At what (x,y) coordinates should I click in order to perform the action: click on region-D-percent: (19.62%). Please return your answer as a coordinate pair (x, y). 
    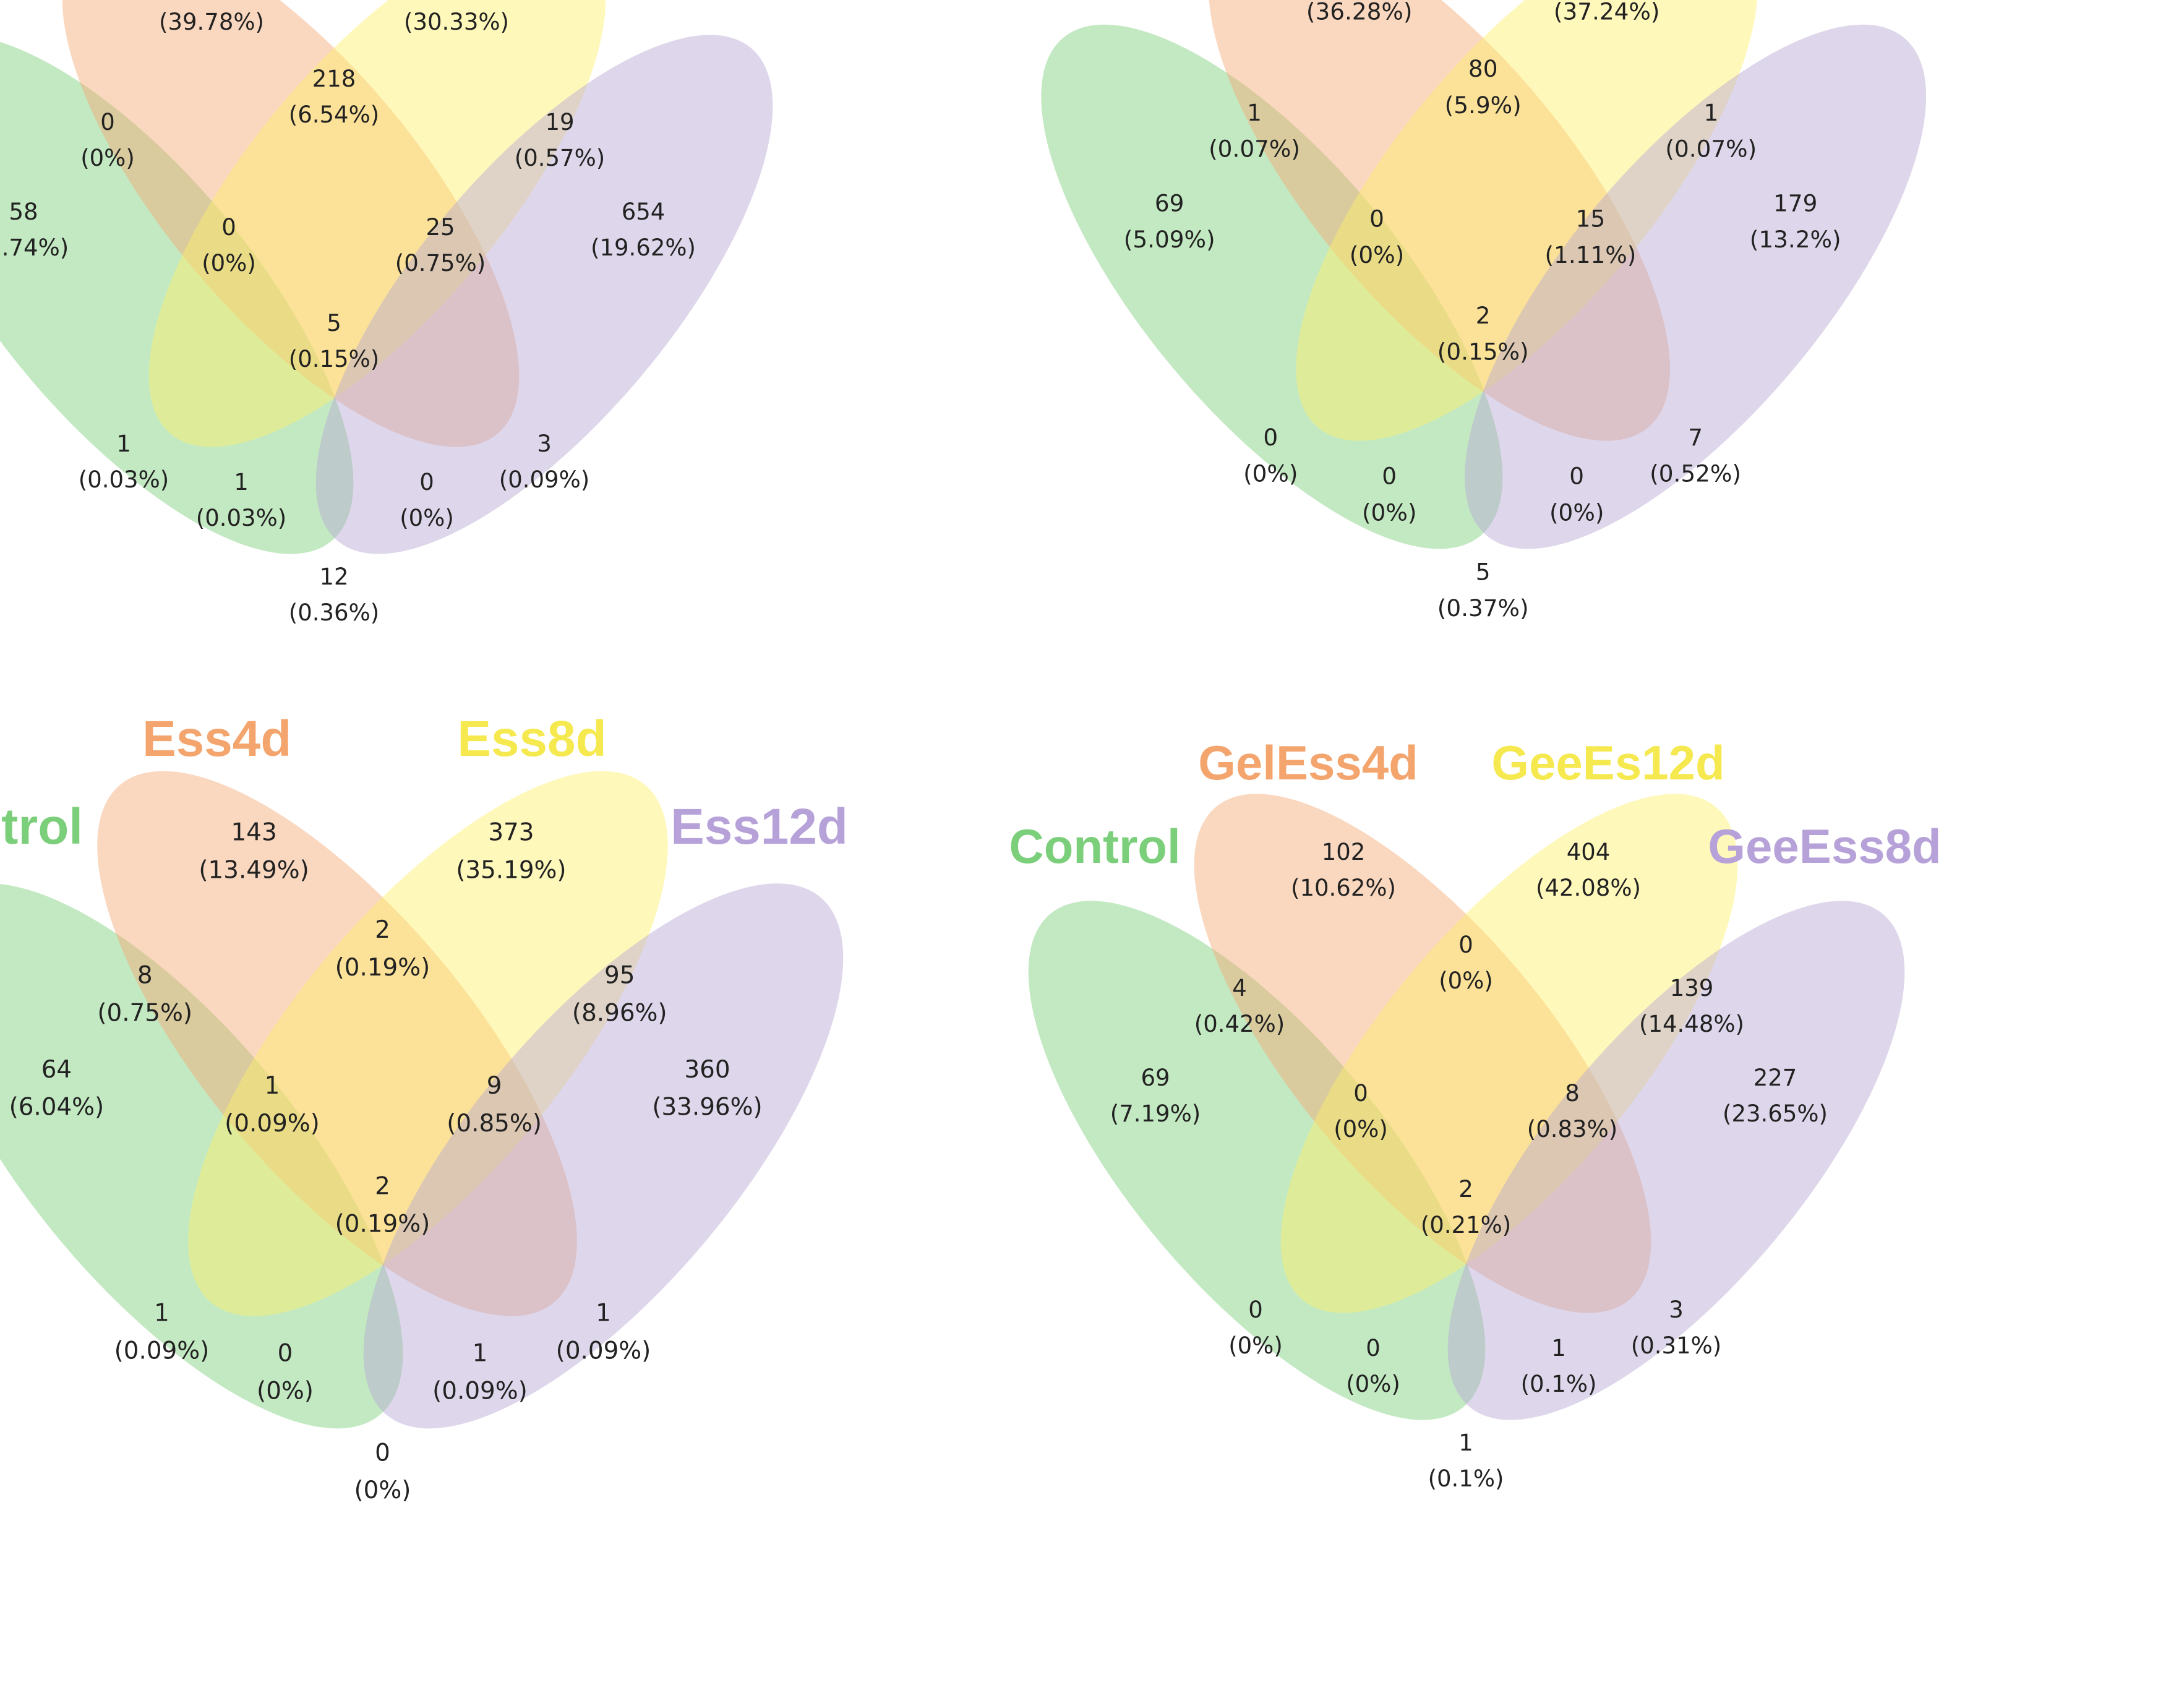
    Looking at the image, I should click on (644, 247).